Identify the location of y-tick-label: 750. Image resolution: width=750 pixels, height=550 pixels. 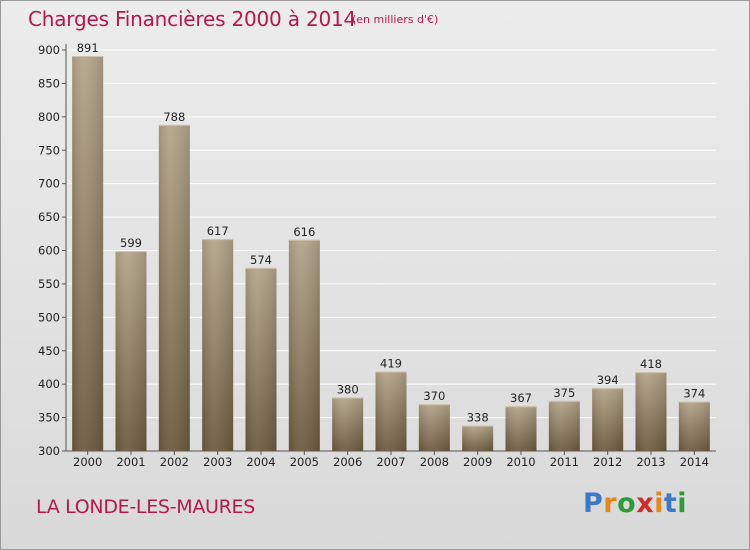
(49, 150).